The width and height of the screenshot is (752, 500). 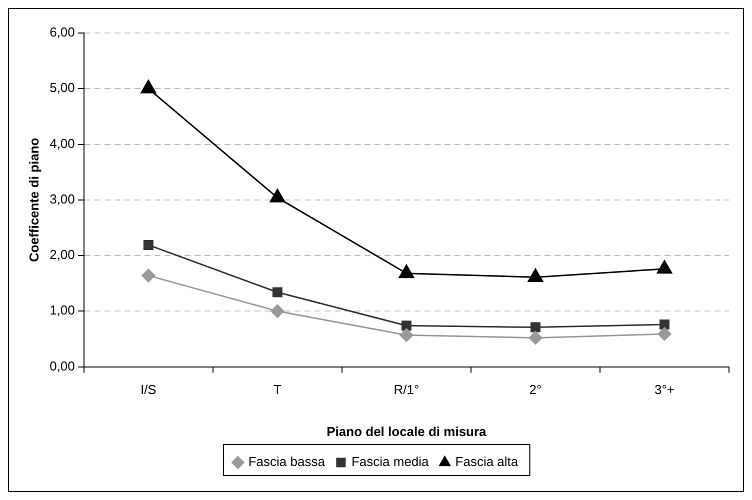 I want to click on y-axis-title: Coefficente di piano, so click(x=34, y=200).